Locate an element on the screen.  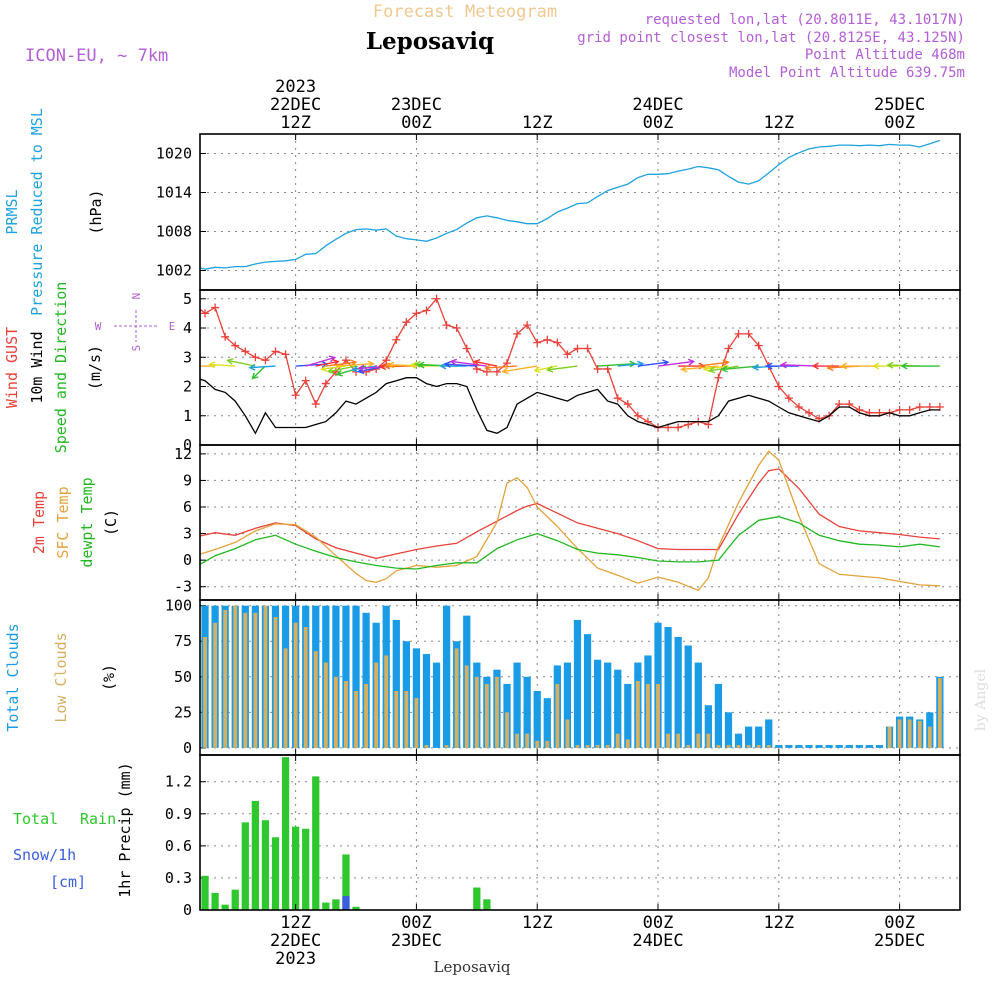
ytick-label: 12 is located at coordinates (183, 454).